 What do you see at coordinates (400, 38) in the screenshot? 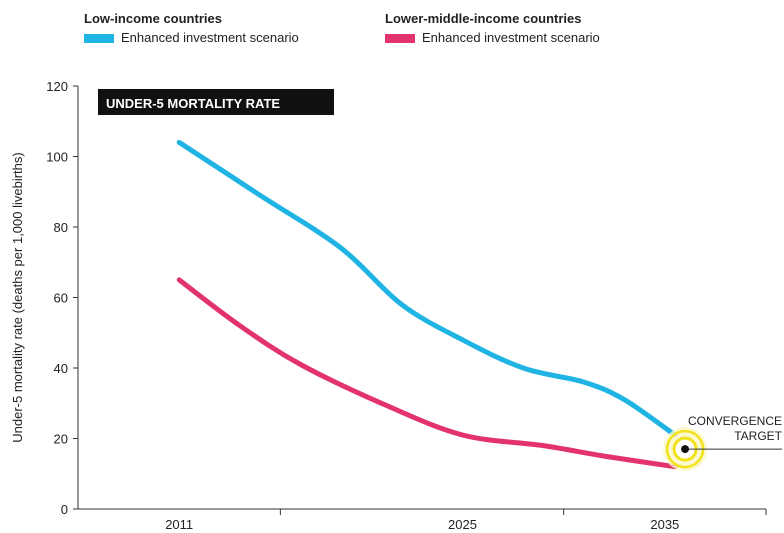
I see `legend-swatch-pink` at bounding box center [400, 38].